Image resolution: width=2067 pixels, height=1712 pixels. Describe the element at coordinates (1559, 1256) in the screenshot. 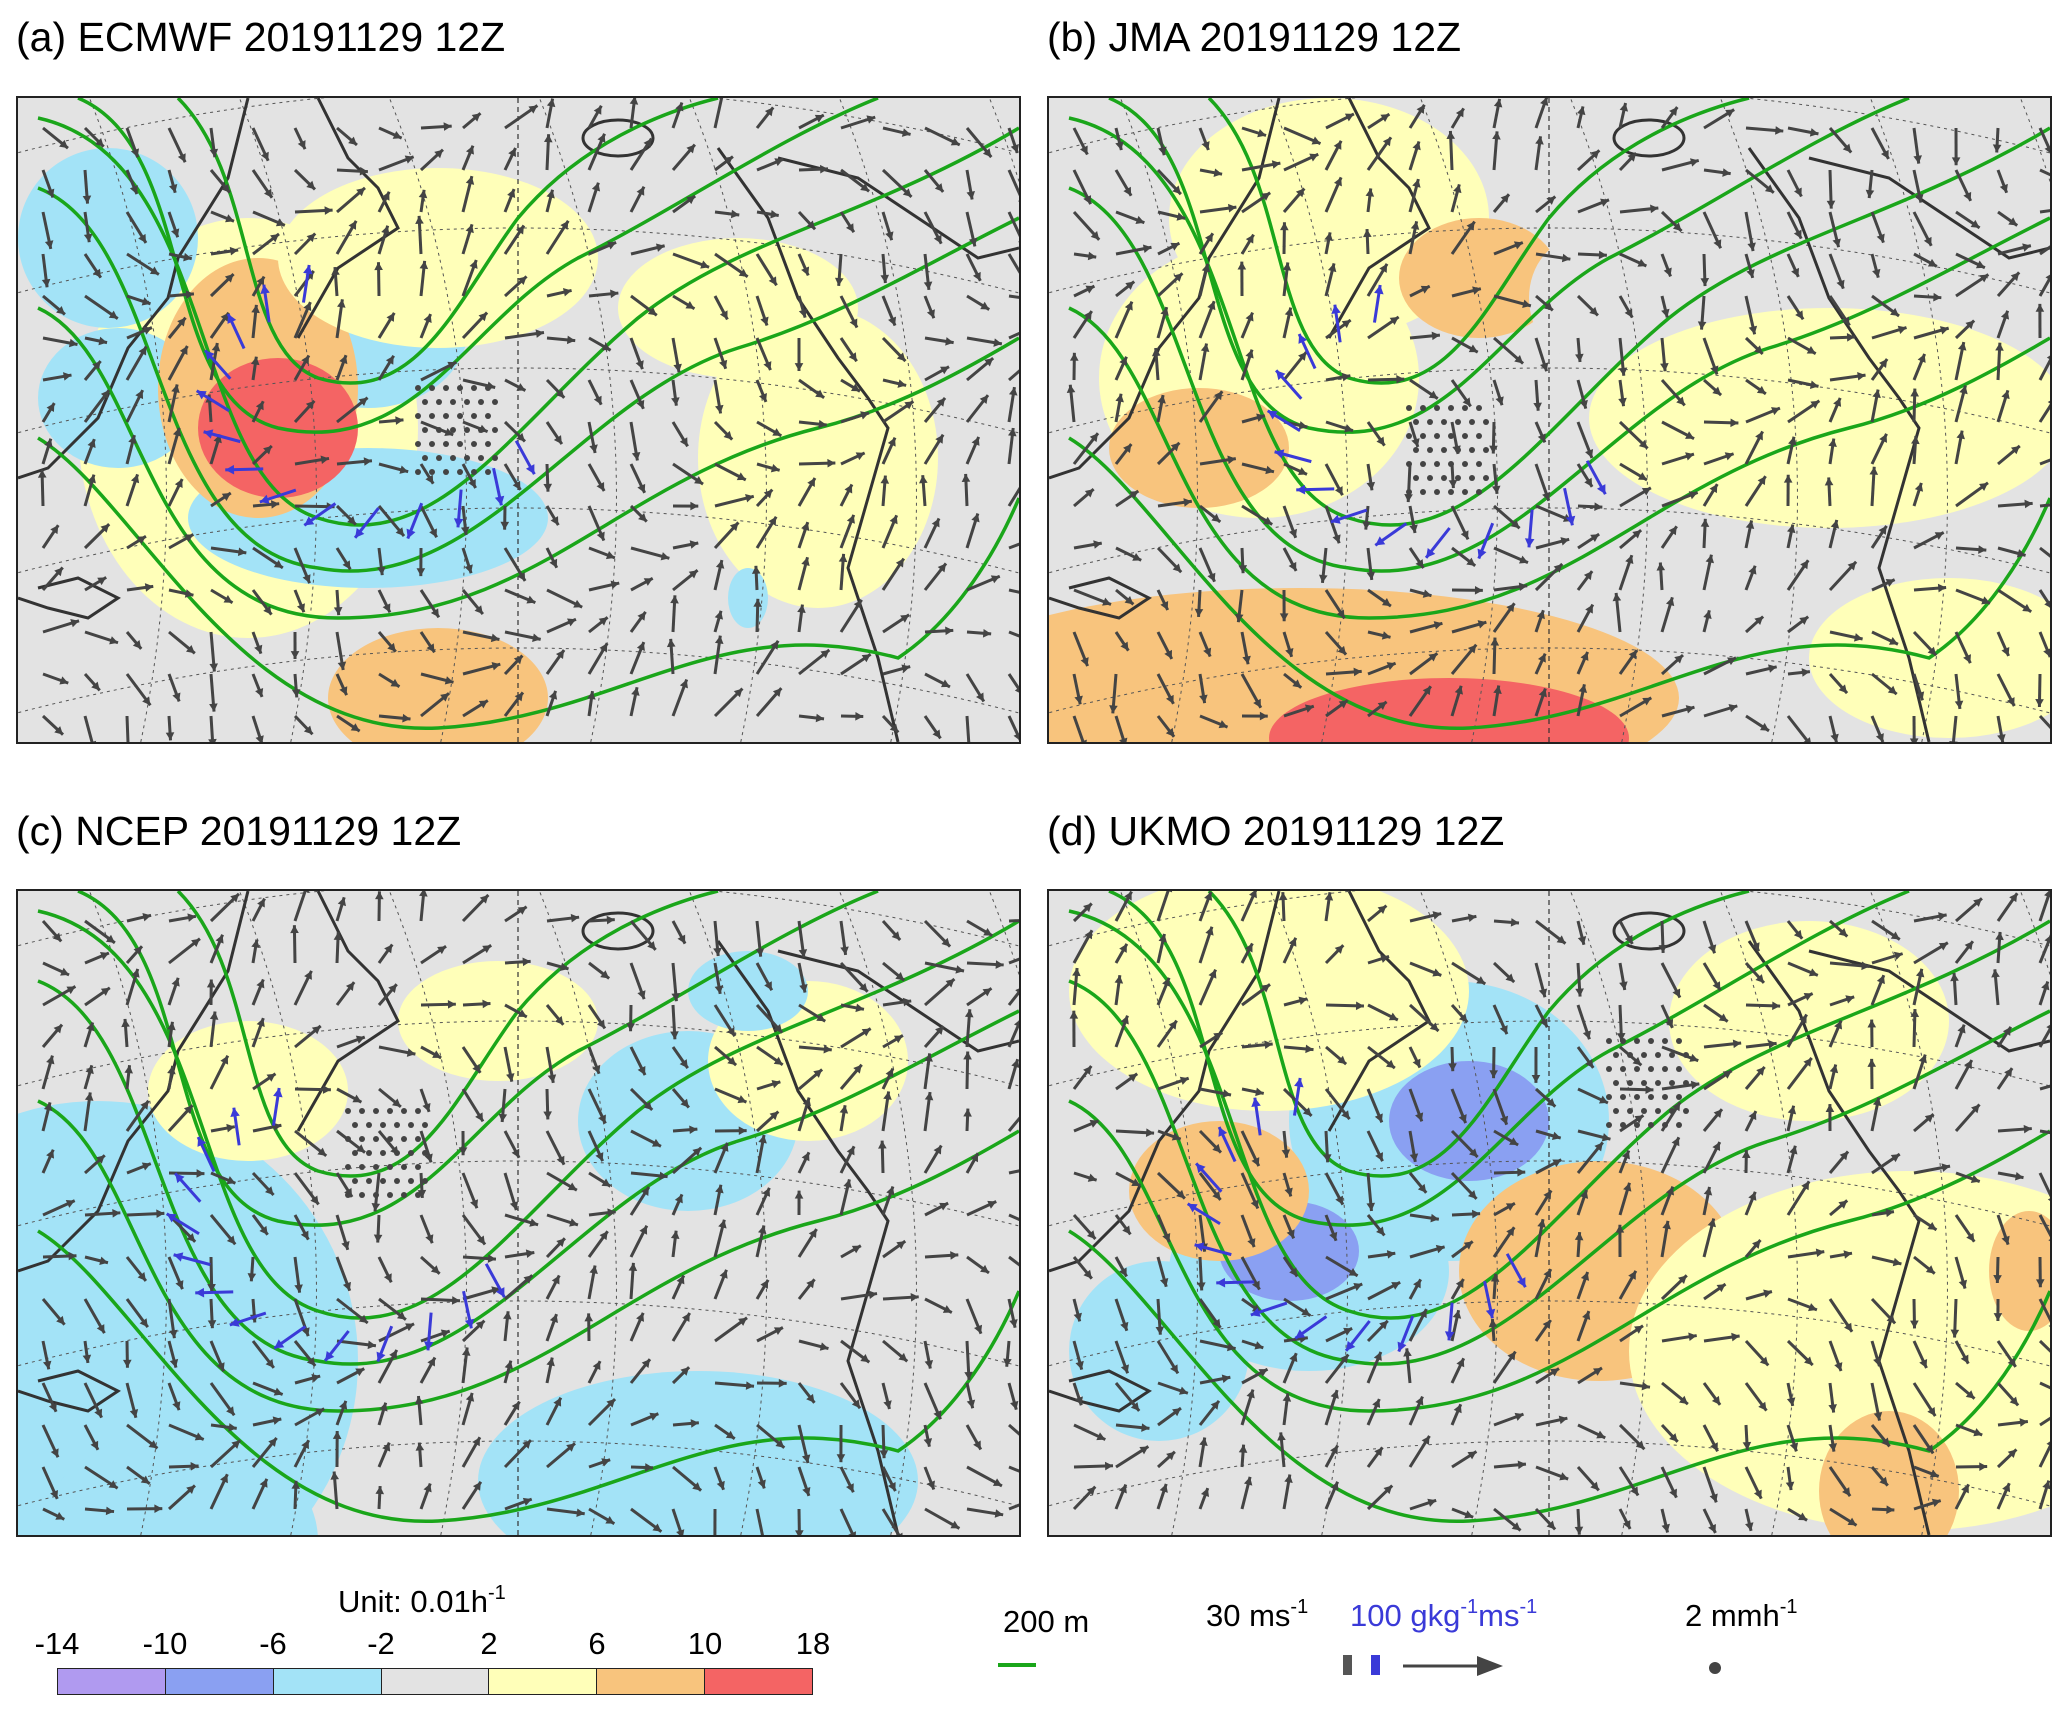

I see `geopotential-contour` at that location.